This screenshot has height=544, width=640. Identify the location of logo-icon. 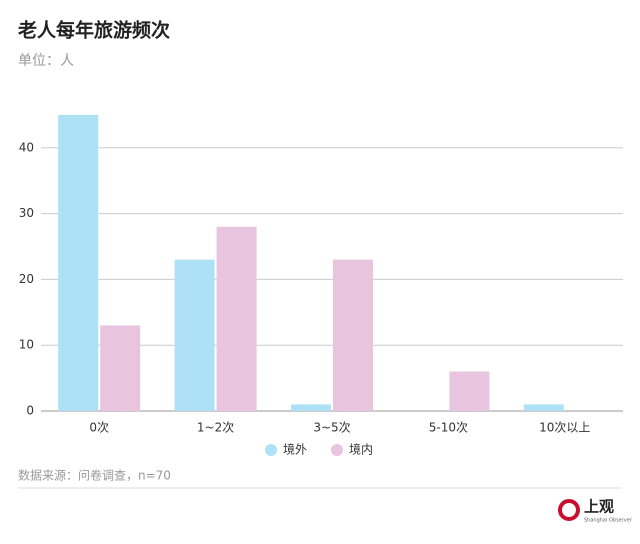
(569, 510).